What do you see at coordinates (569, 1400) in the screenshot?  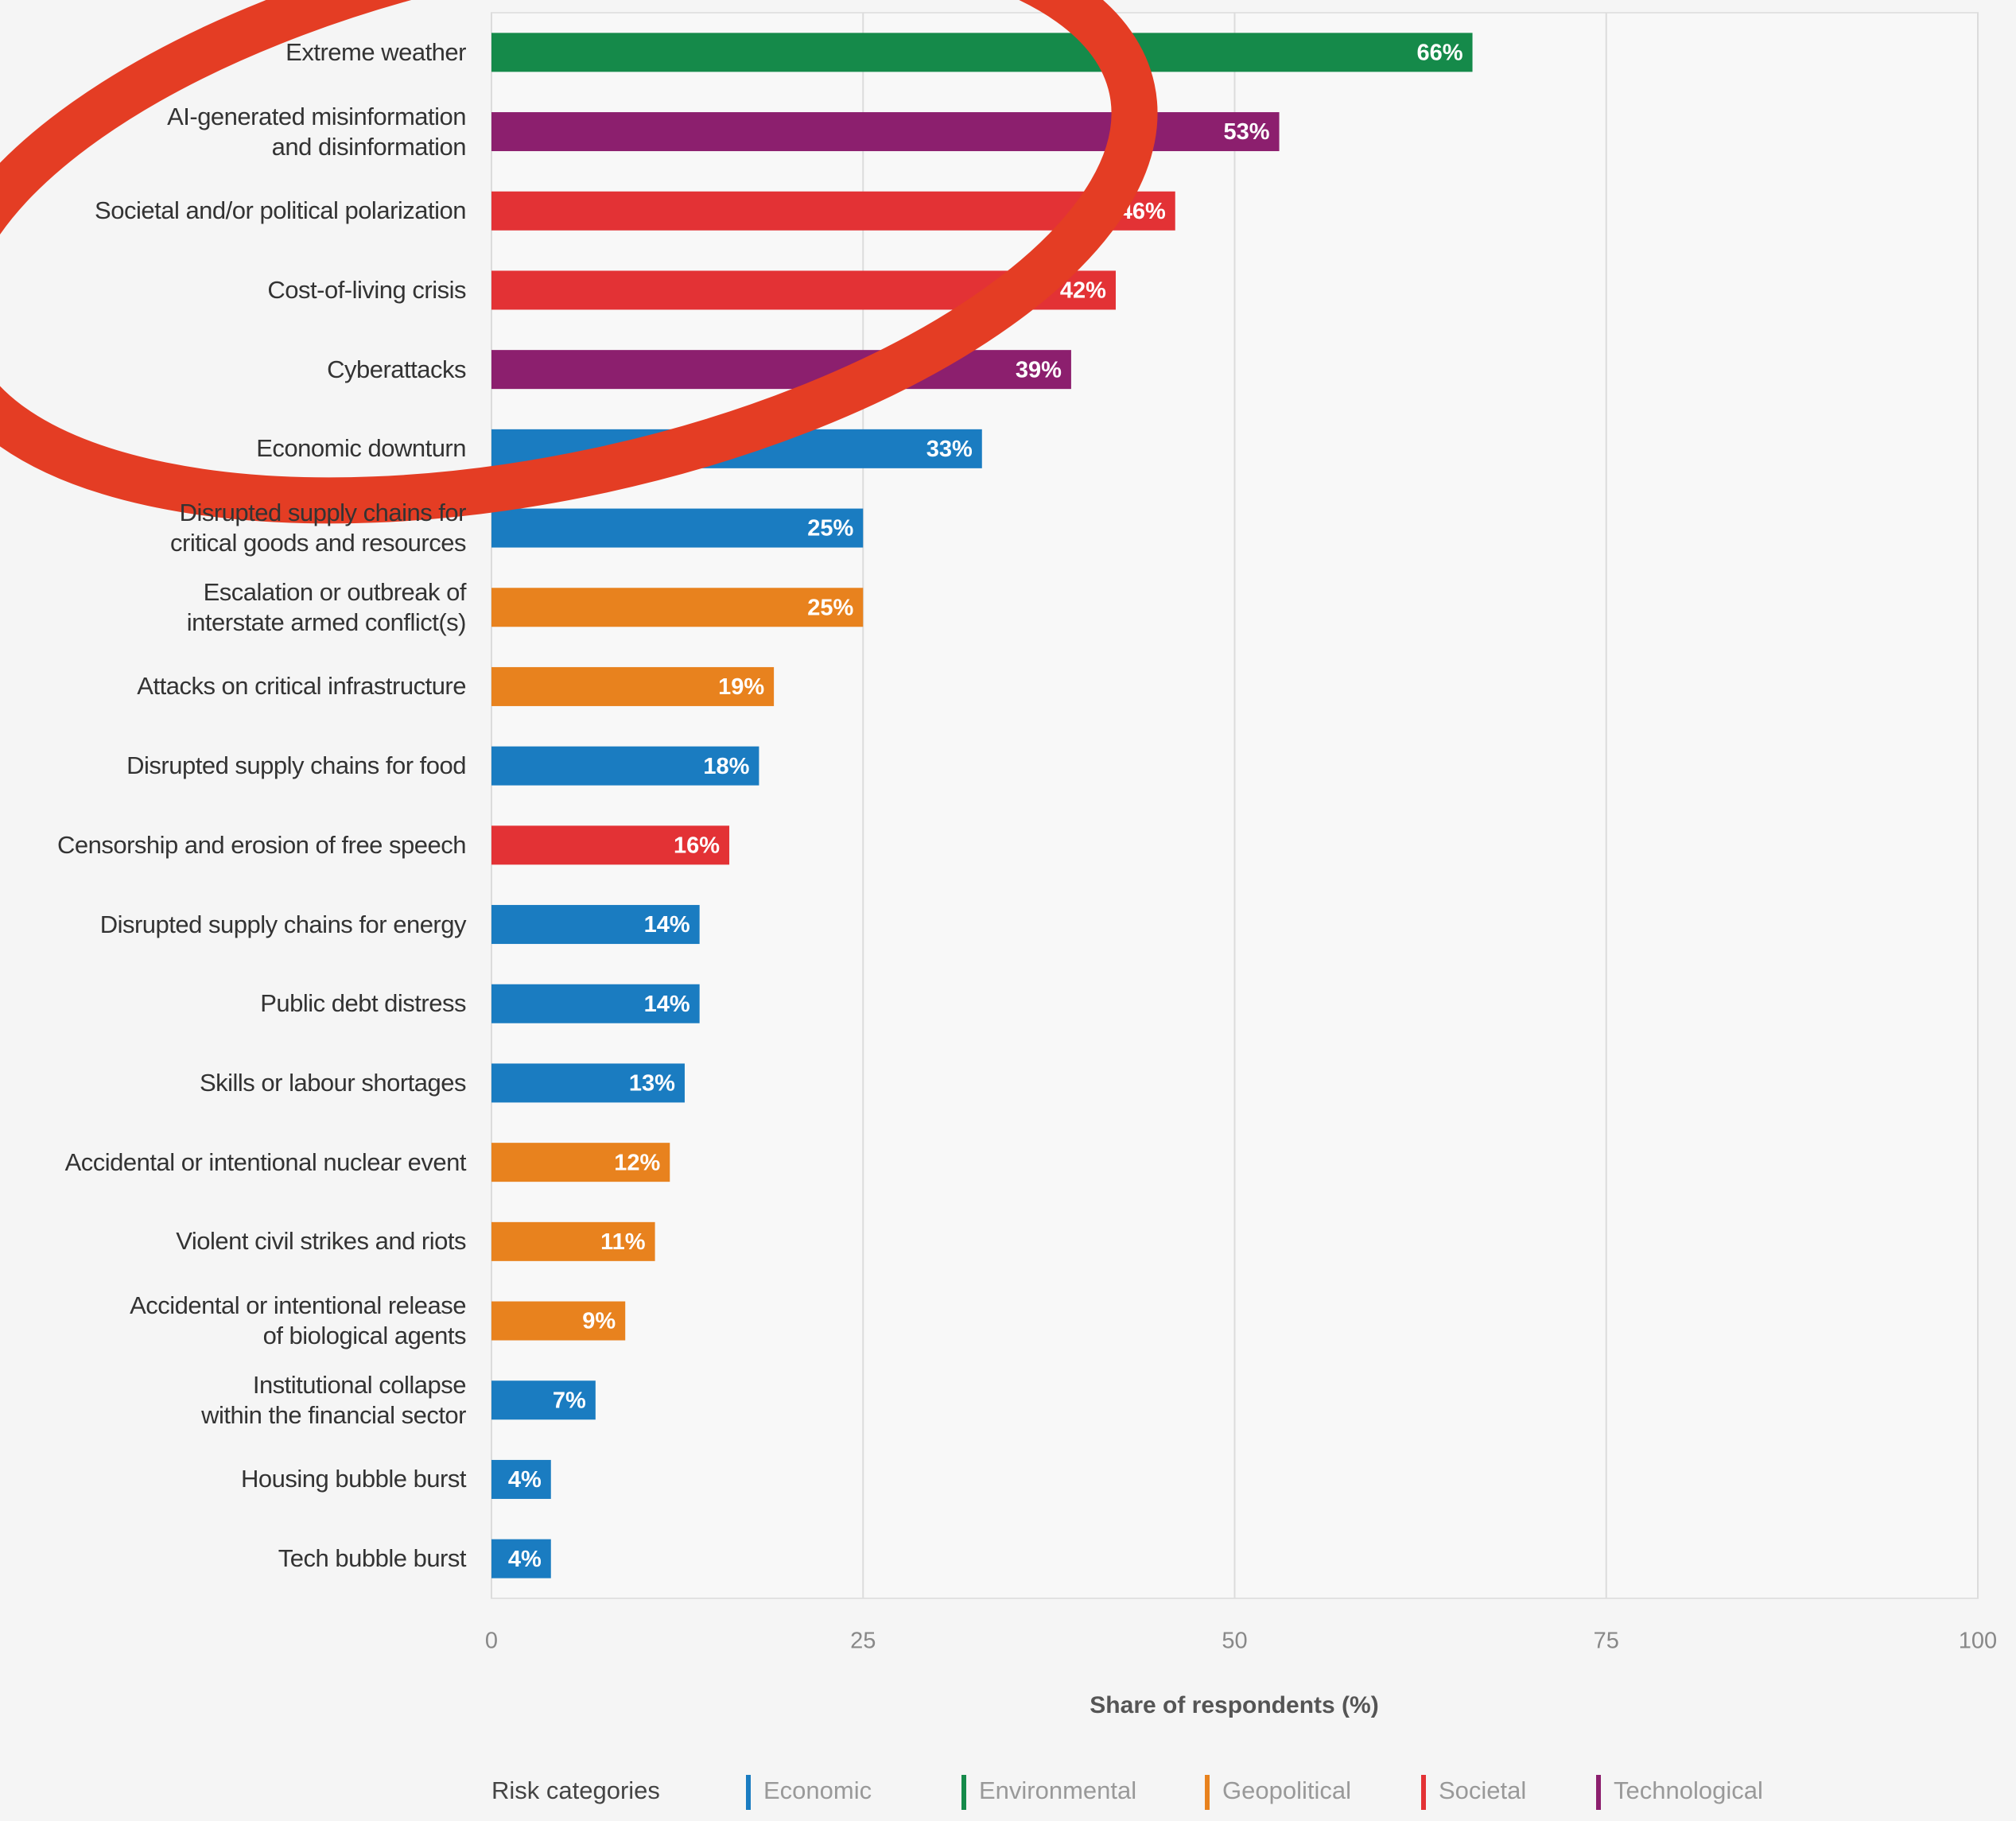 I see `data-label: 7%` at bounding box center [569, 1400].